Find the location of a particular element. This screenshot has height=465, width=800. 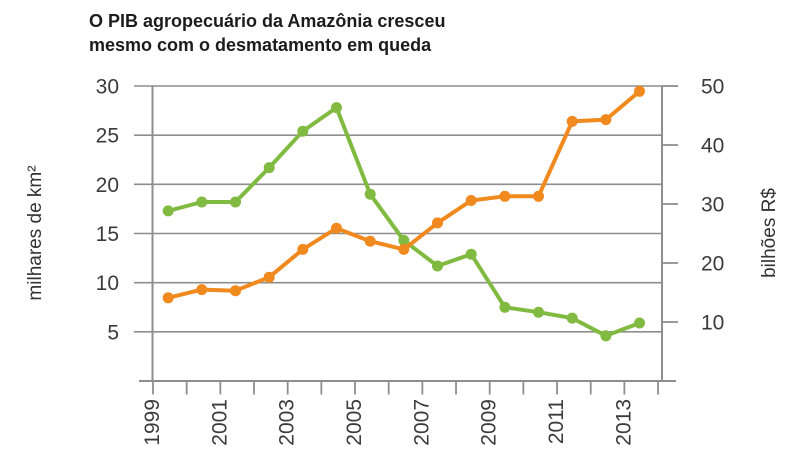

desmatamento-point-2012 is located at coordinates (606, 336).